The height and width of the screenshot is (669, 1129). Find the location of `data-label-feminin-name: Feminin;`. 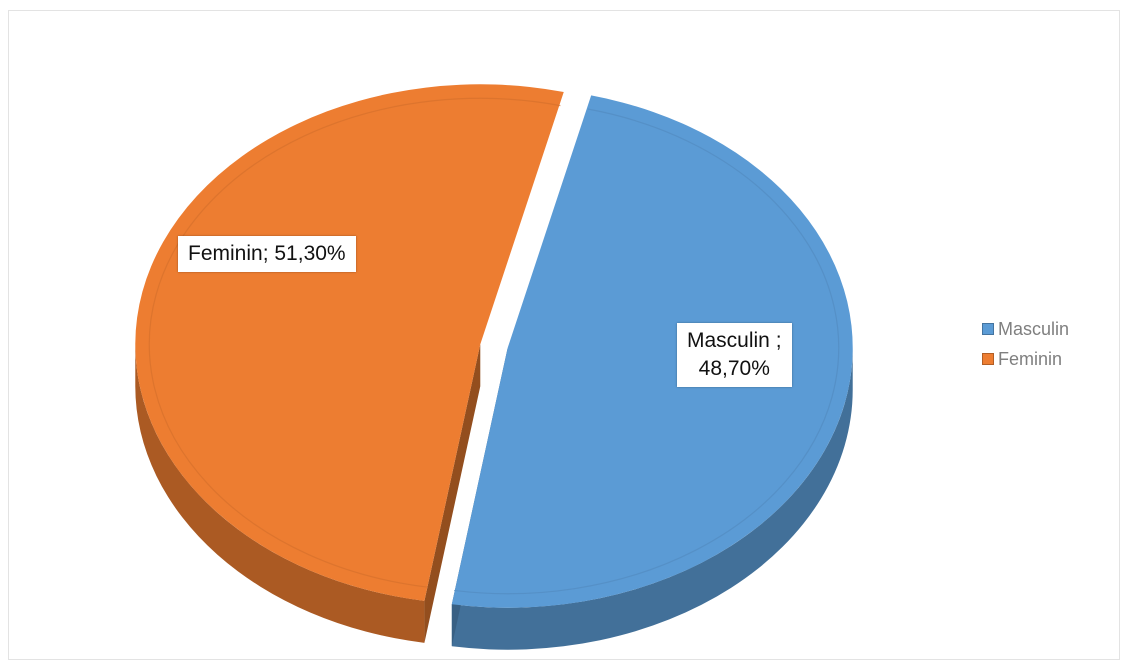

data-label-feminin-name: Feminin; is located at coordinates (228, 253).